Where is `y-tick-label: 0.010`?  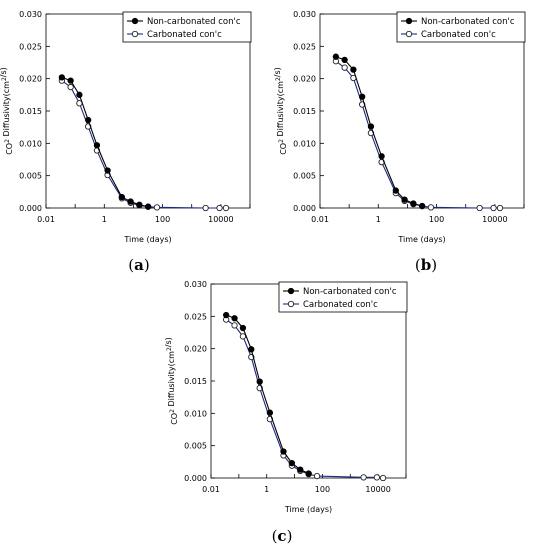
y-tick-label: 0.010 is located at coordinates (304, 143).